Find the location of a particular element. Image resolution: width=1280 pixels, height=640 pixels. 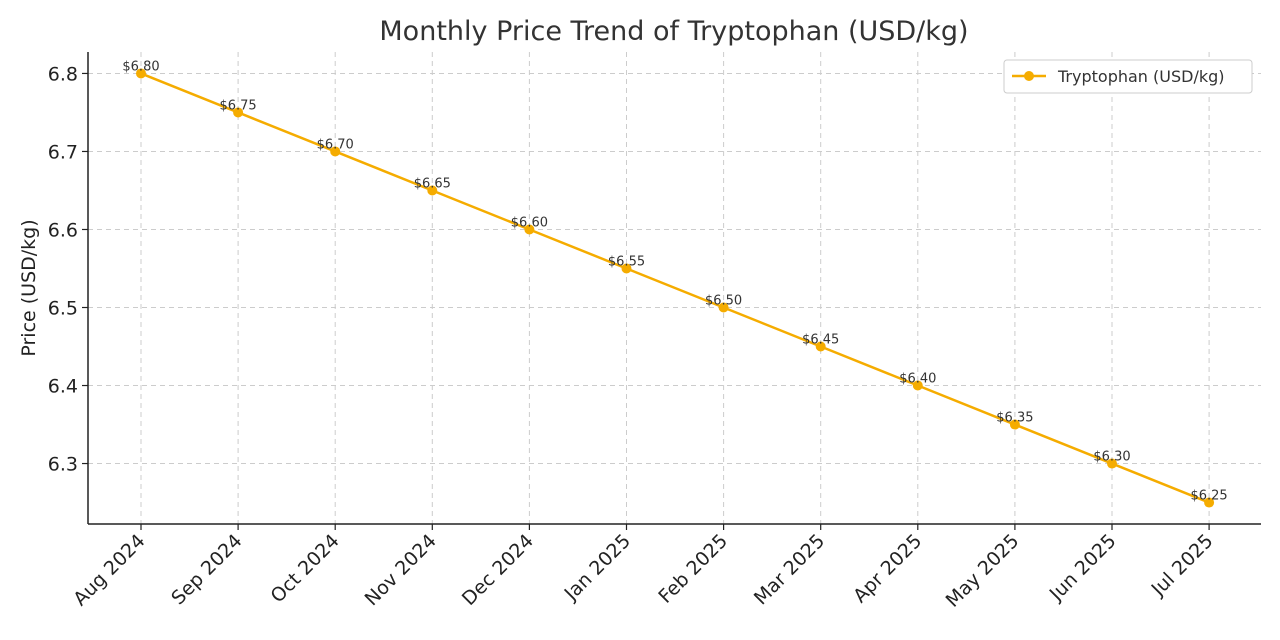

legend-label: Tryptophan (USD/kg) is located at coordinates (1141, 76).